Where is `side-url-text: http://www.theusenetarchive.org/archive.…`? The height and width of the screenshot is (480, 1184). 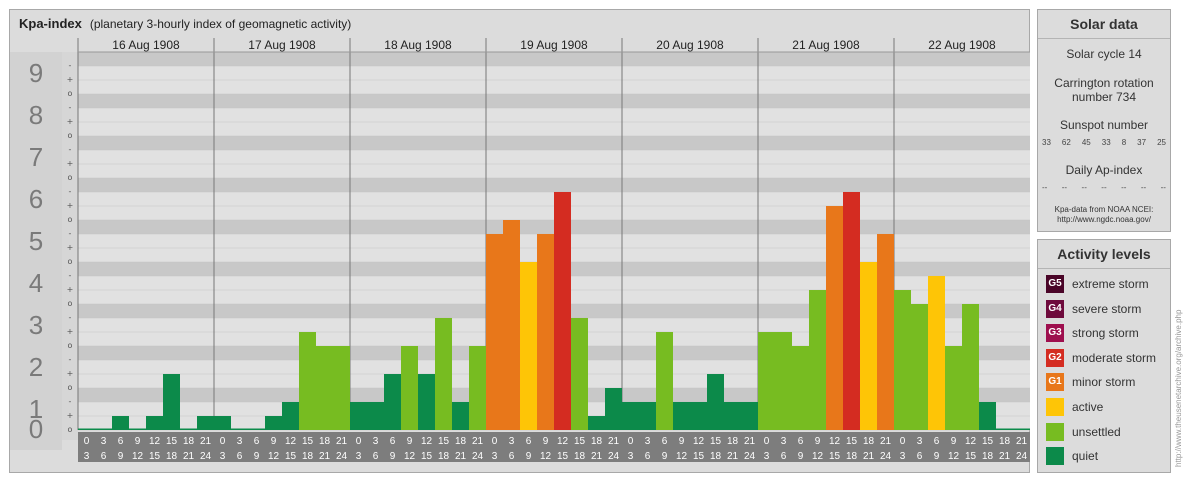 side-url-text: http://www.theusenetarchive.org/archive.… is located at coordinates (1178, 388).